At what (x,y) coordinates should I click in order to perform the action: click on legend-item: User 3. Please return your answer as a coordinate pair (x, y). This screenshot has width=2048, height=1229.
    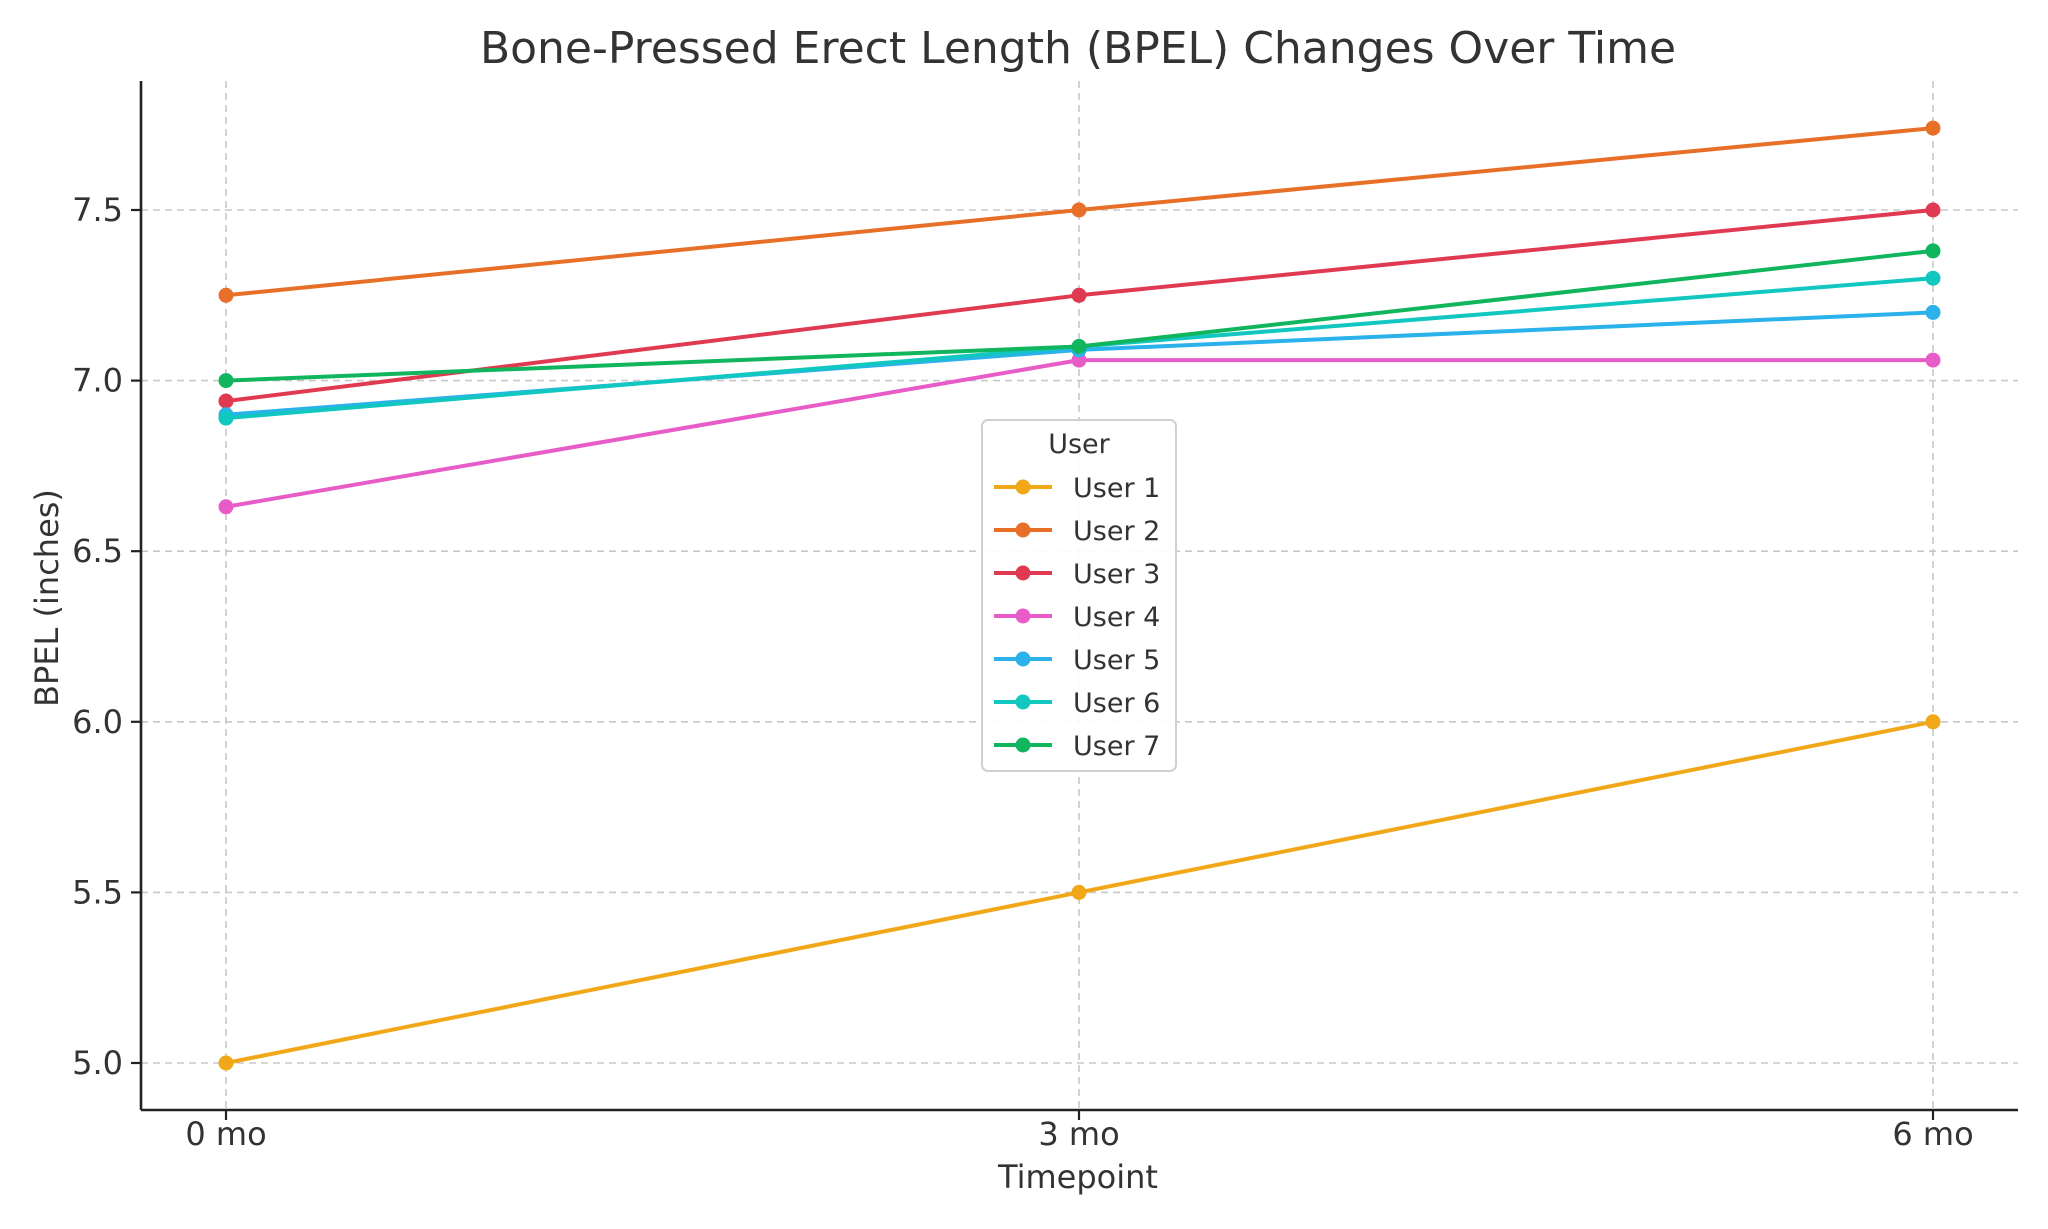
    Looking at the image, I should click on (1077, 574).